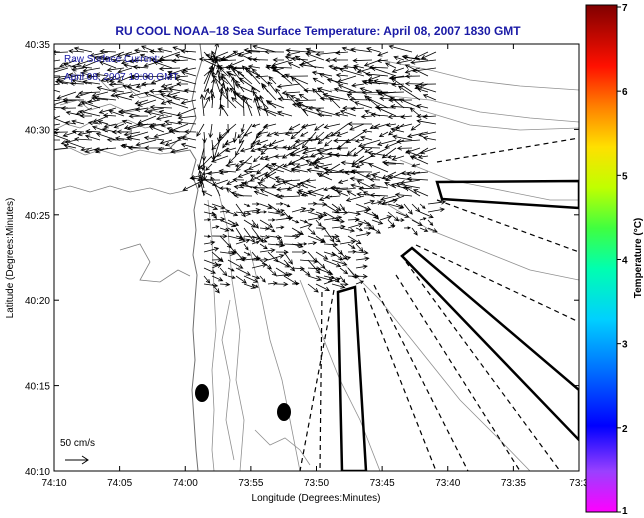 The width and height of the screenshot is (644, 518). Describe the element at coordinates (622, 260) in the screenshot. I see `colorbar-ticks: 7 6 5 4 3 2 1` at that location.